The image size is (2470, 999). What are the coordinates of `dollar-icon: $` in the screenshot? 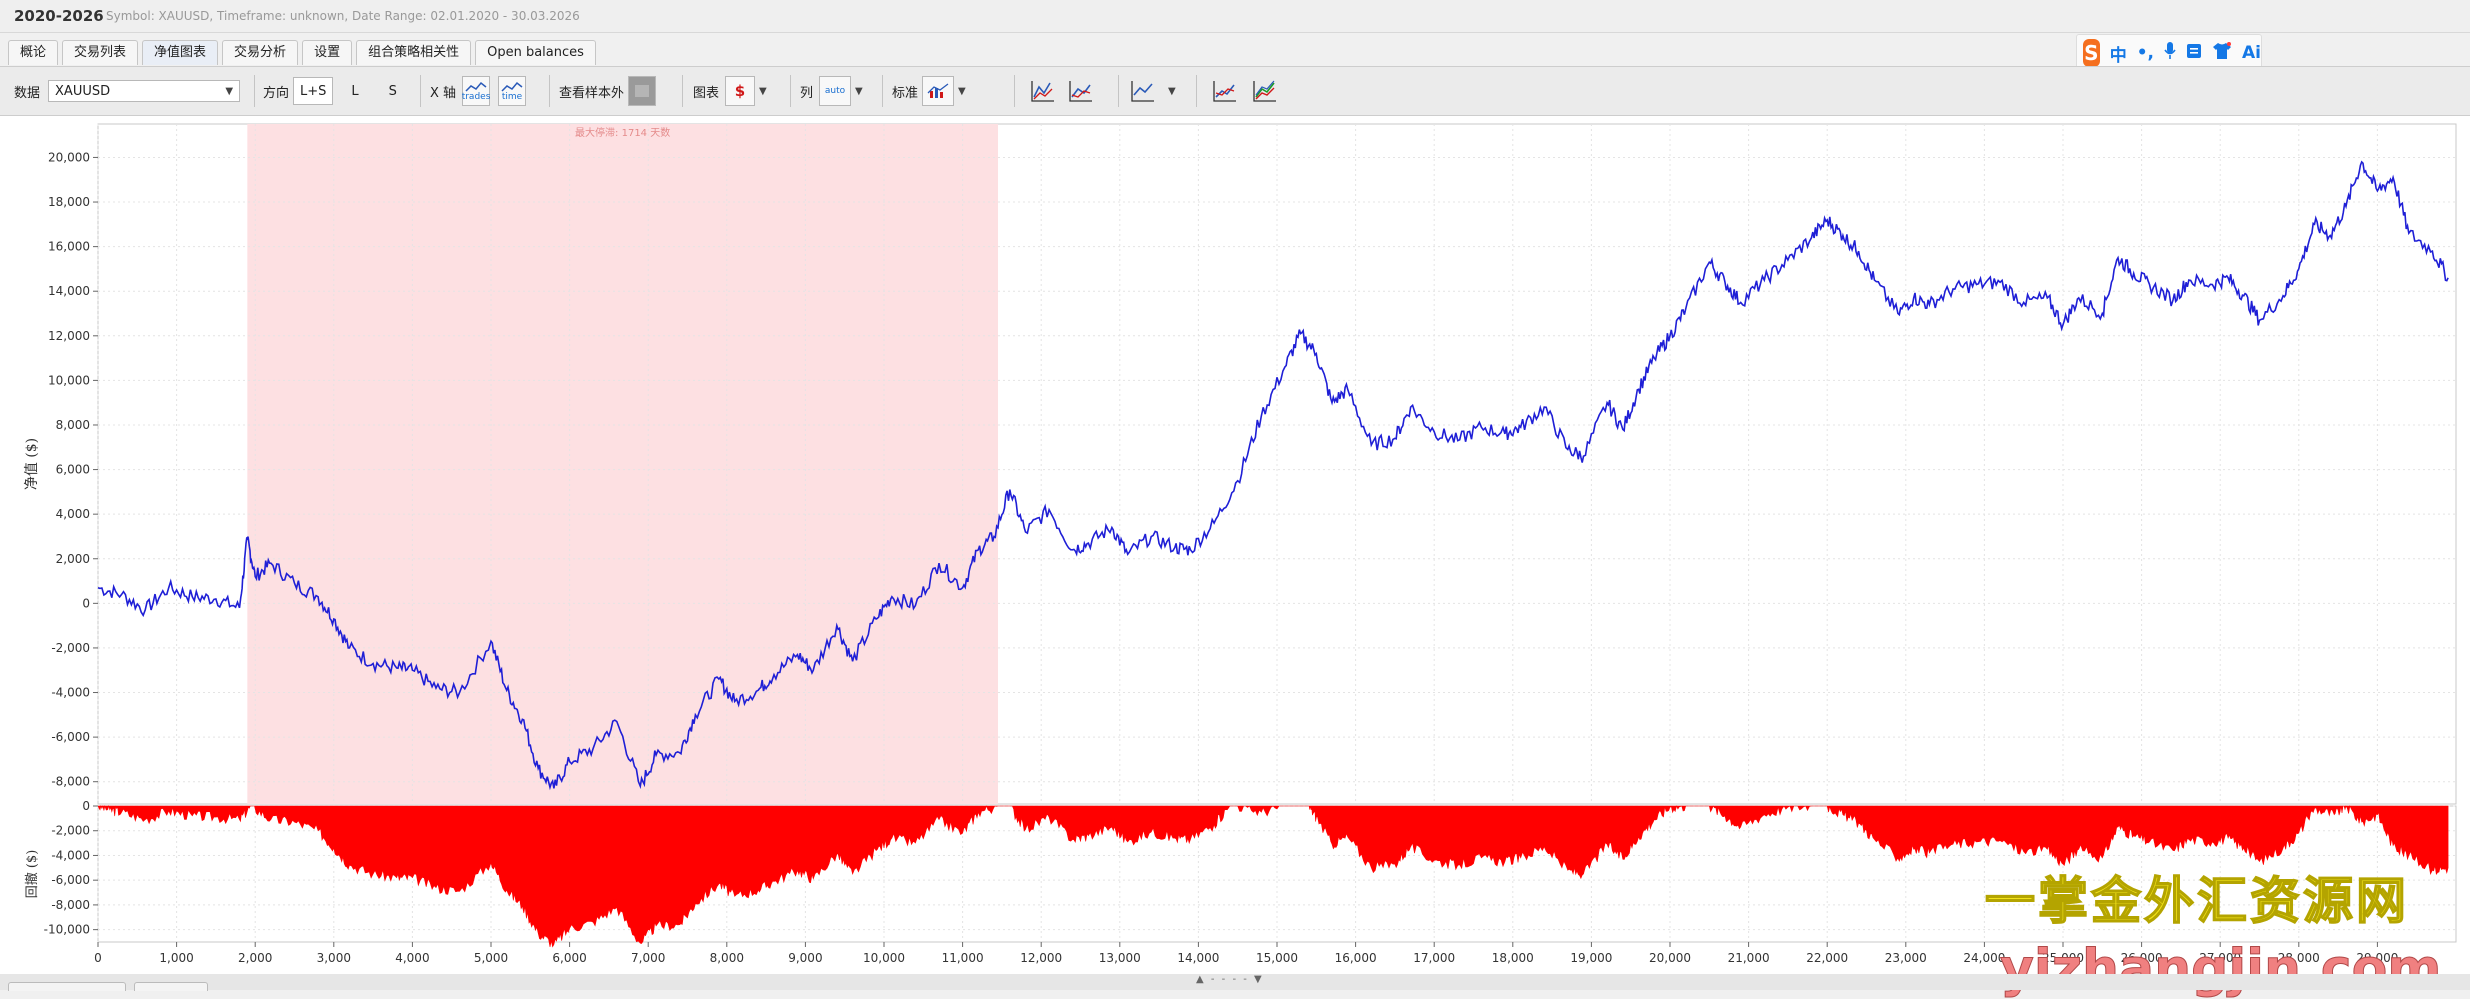 It's located at (740, 91).